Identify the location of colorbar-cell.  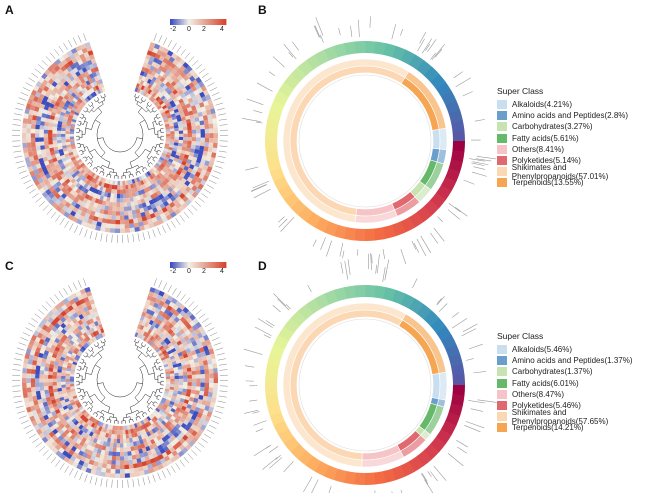
(200, 265).